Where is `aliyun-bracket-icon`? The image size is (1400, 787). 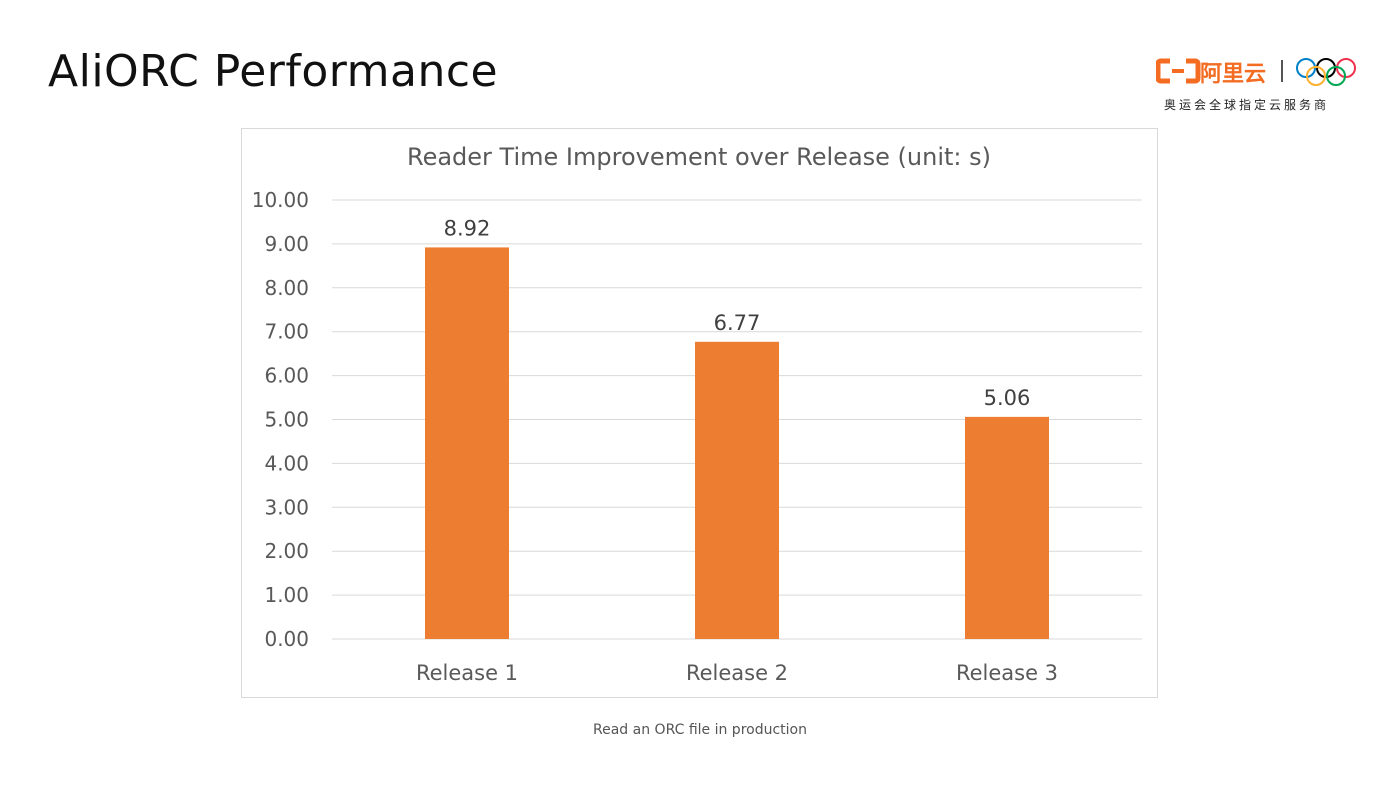
aliyun-bracket-icon is located at coordinates (1178, 71).